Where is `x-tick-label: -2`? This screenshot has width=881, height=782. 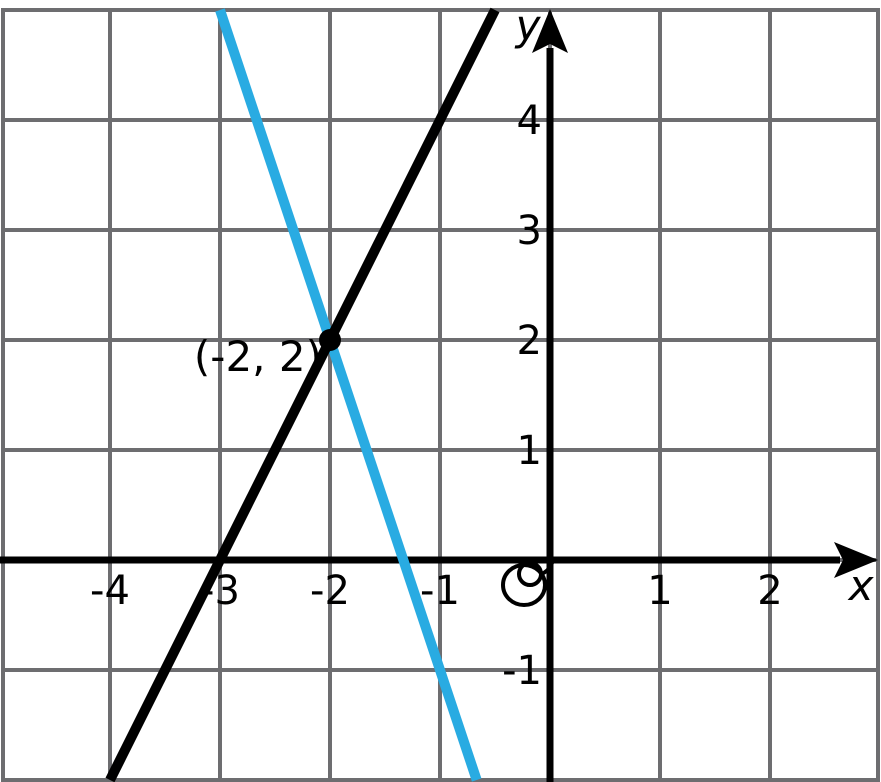
x-tick-label: -2 is located at coordinates (330, 591).